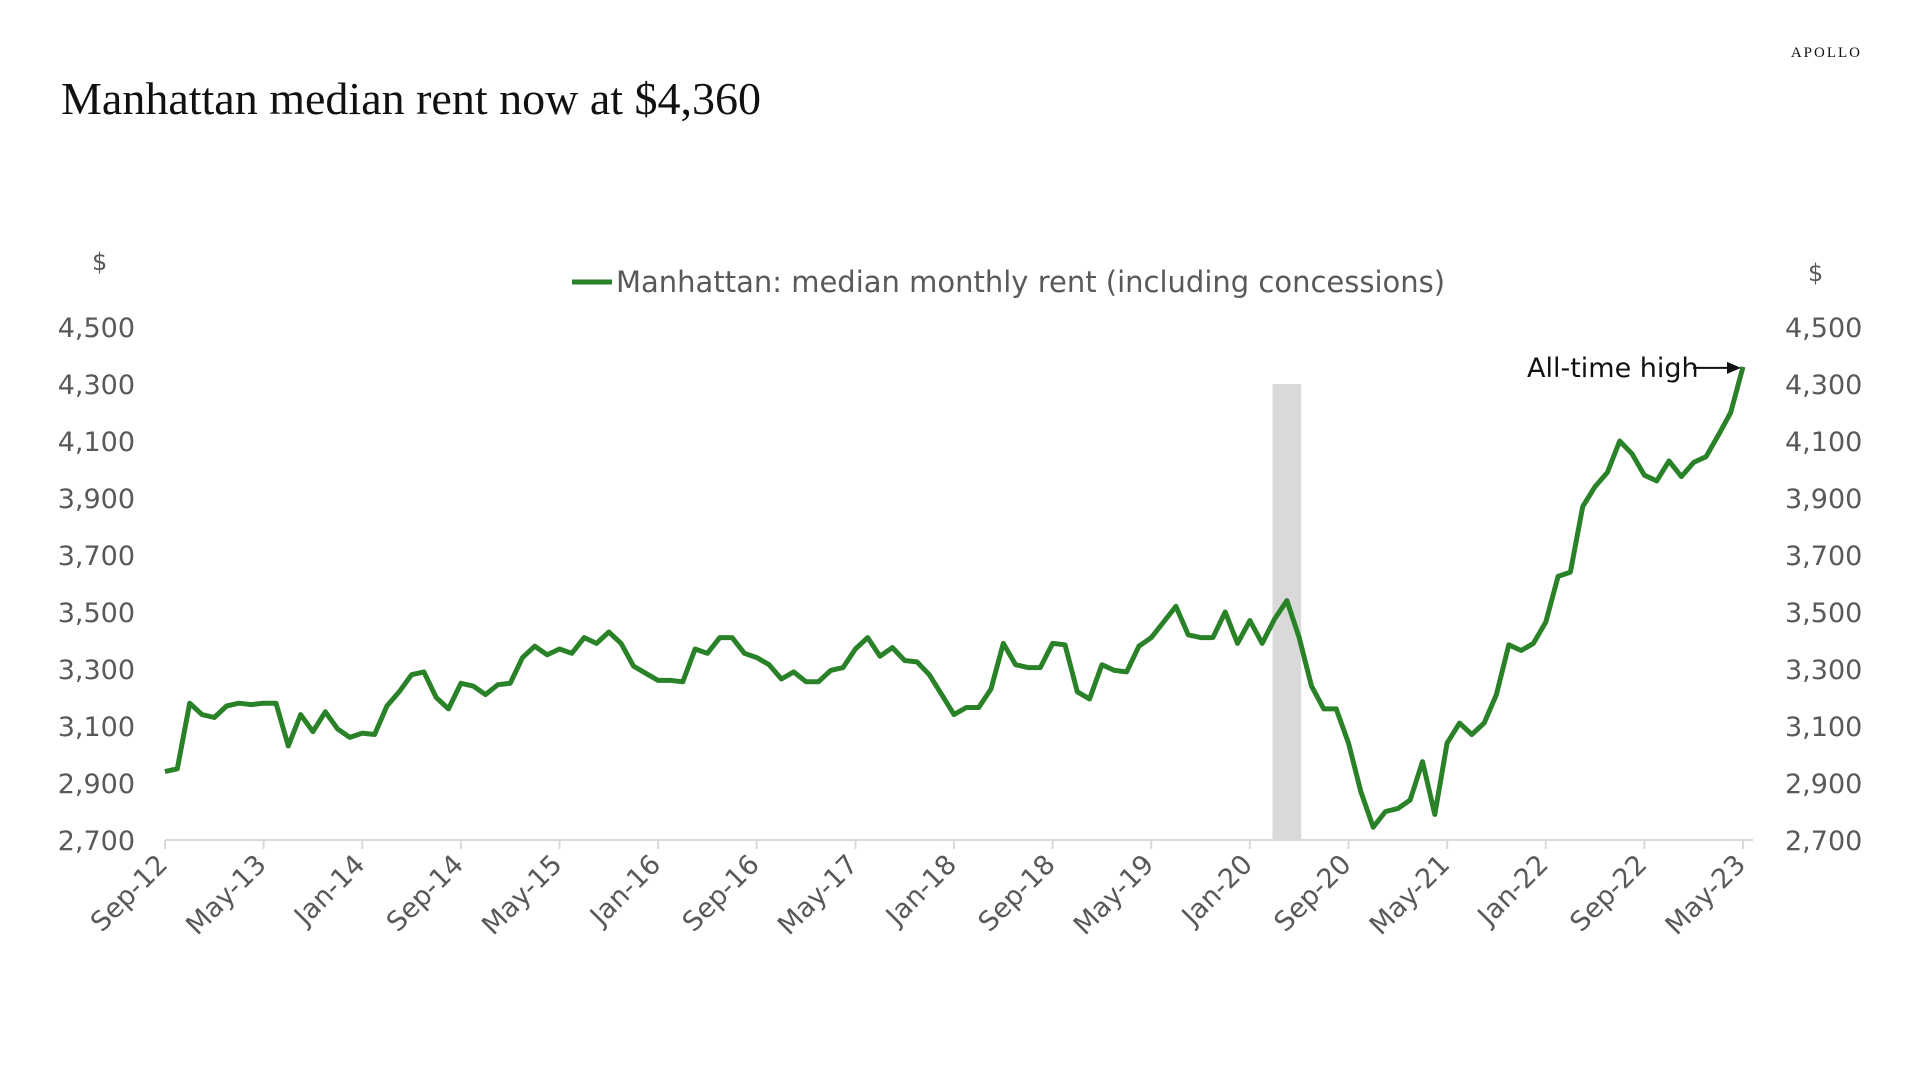 The width and height of the screenshot is (1920, 1080). Describe the element at coordinates (96, 385) in the screenshot. I see `y-tick-label-left: 4,300` at that location.